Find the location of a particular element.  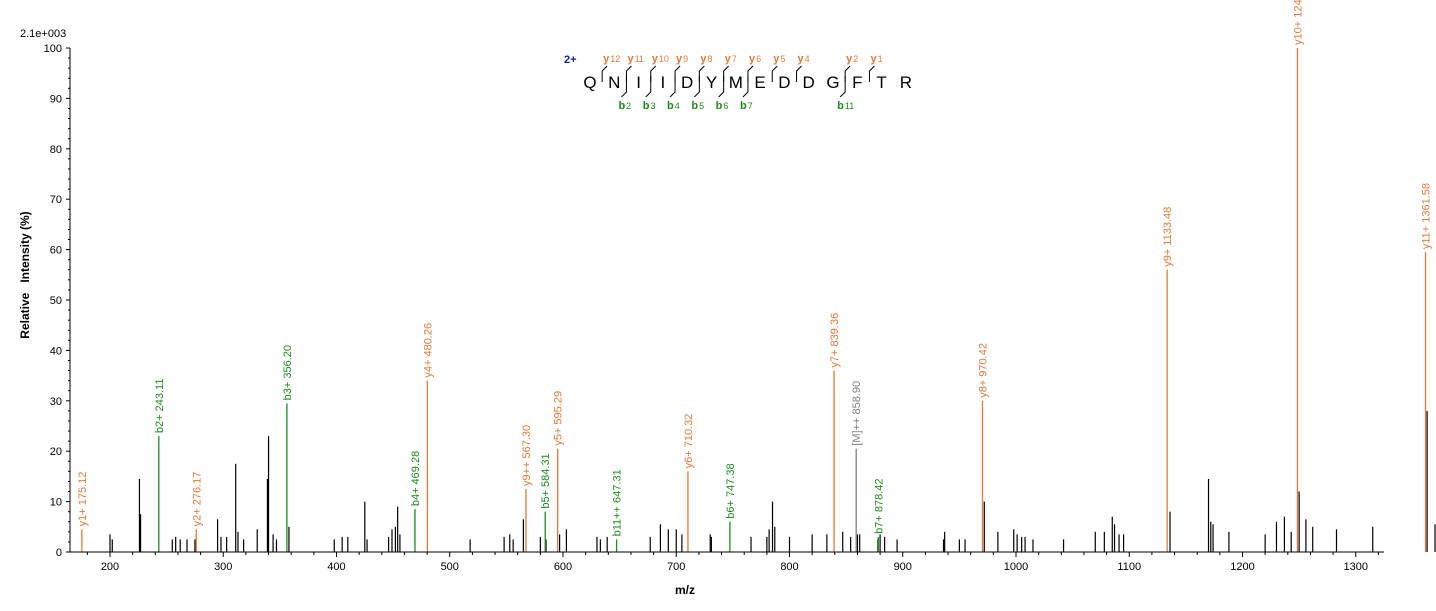

x-tick-label: 500 is located at coordinates (450, 567).